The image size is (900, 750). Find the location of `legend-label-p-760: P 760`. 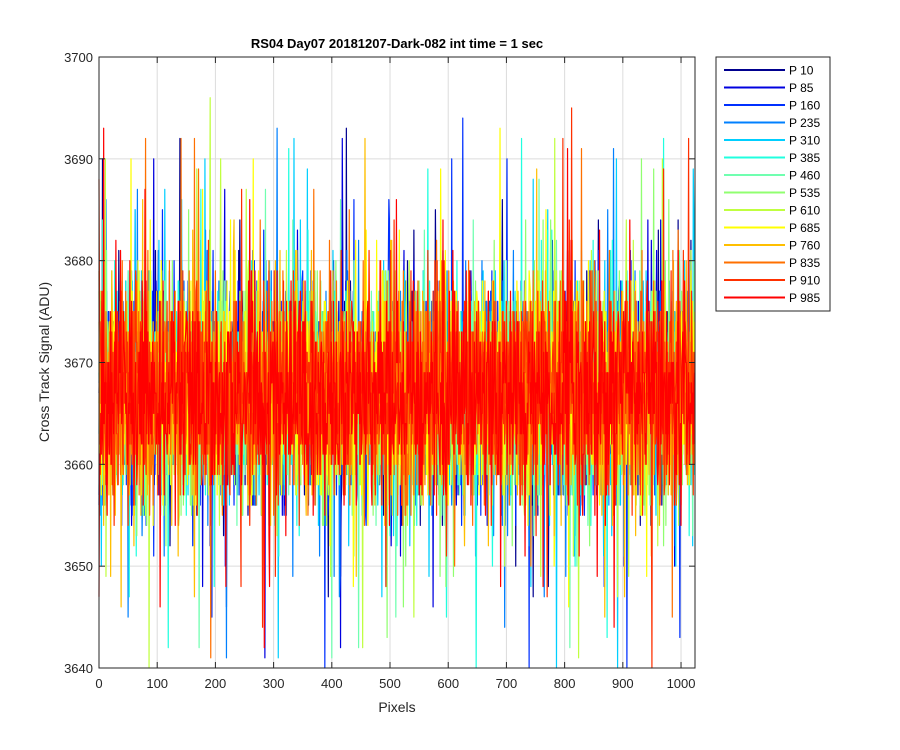

legend-label-p-760: P 760 is located at coordinates (804, 246).